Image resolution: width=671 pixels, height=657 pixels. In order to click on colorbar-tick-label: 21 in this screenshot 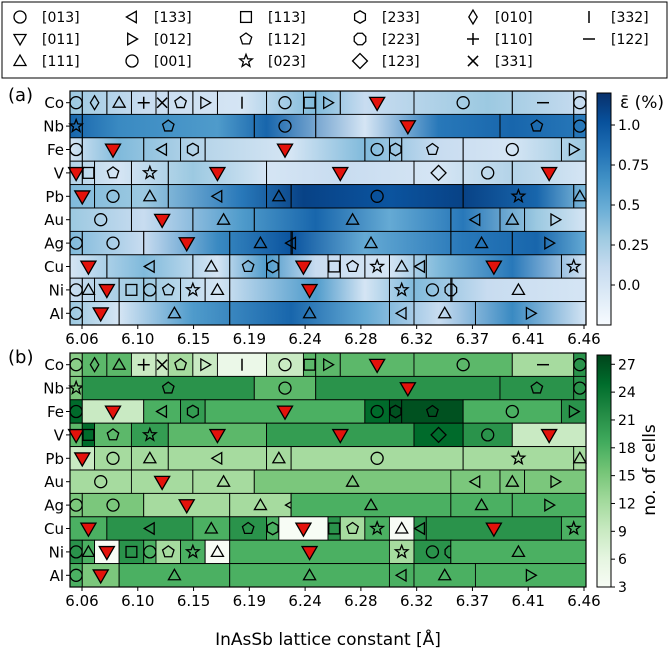, I will do `click(627, 421)`.